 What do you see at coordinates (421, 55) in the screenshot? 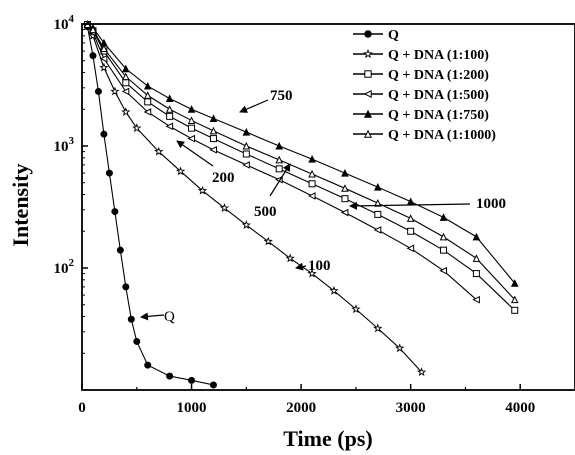
I see `legend-item: Q + DNA (1:100)` at bounding box center [421, 55].